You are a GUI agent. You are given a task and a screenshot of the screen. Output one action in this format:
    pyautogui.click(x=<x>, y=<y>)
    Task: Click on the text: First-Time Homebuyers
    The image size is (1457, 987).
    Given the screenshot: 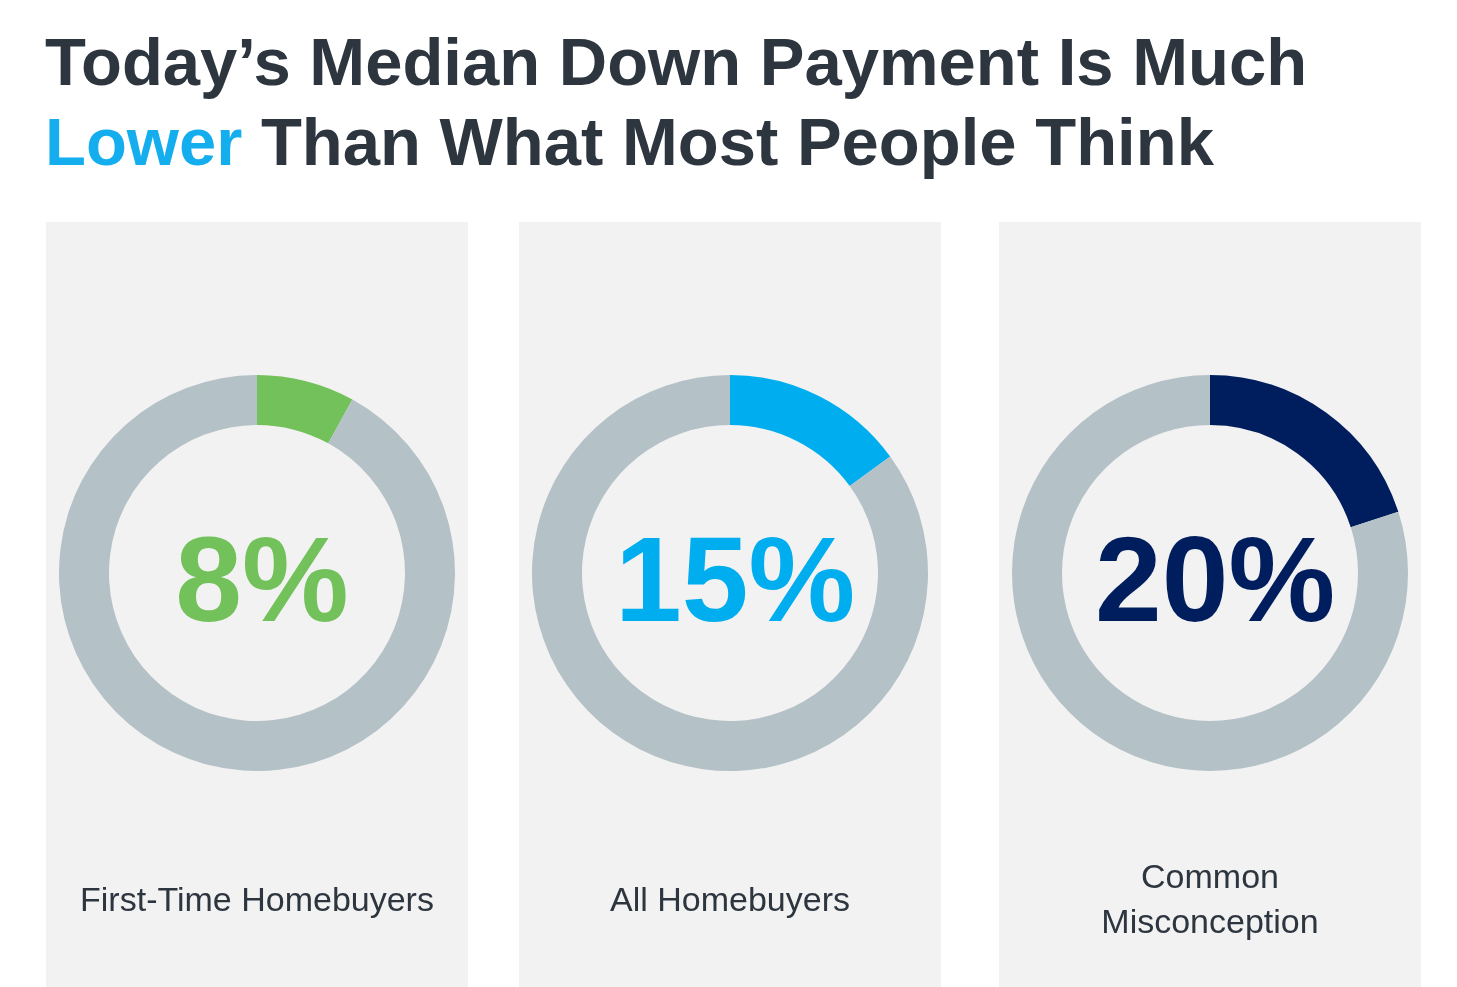 What is the action you would take?
    pyautogui.click(x=257, y=899)
    